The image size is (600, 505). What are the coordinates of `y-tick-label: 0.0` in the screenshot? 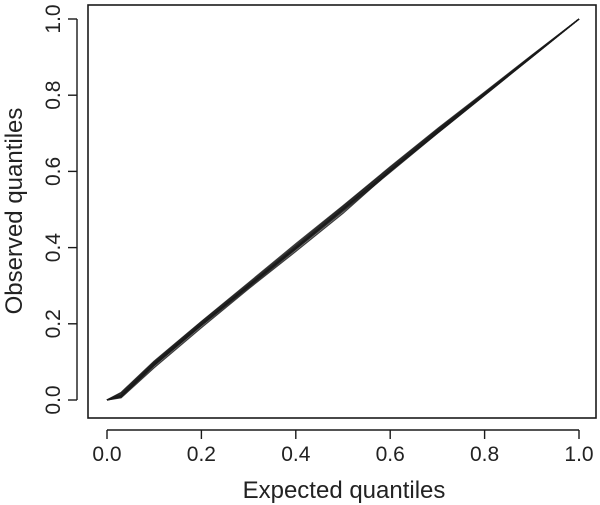 It's located at (53, 399).